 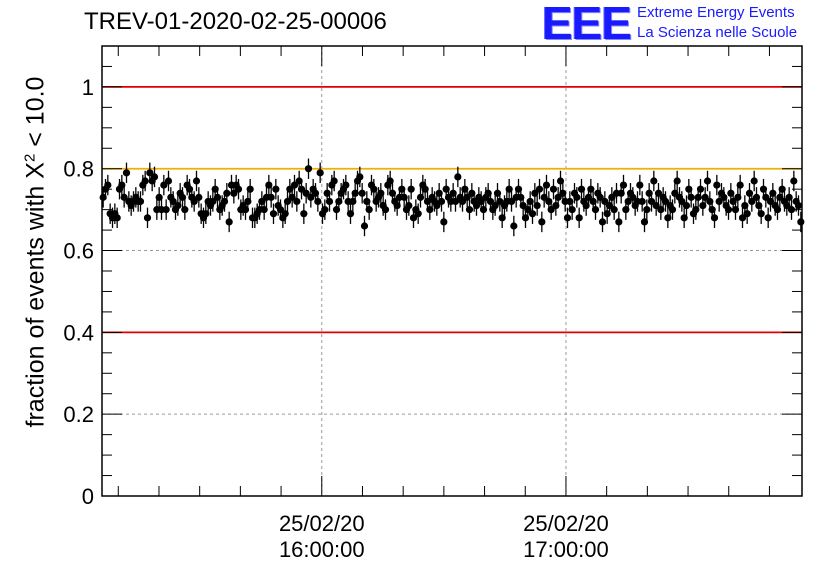 I want to click on y-tick-label: 0.6, so click(x=78, y=251).